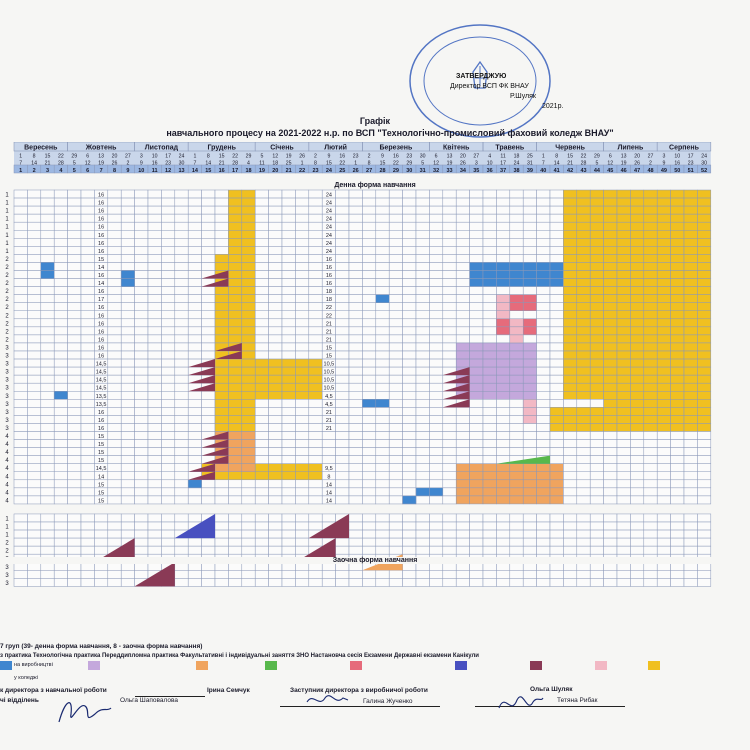 This screenshot has height=750, width=750. I want to click on week-number: 35, so click(476, 171).